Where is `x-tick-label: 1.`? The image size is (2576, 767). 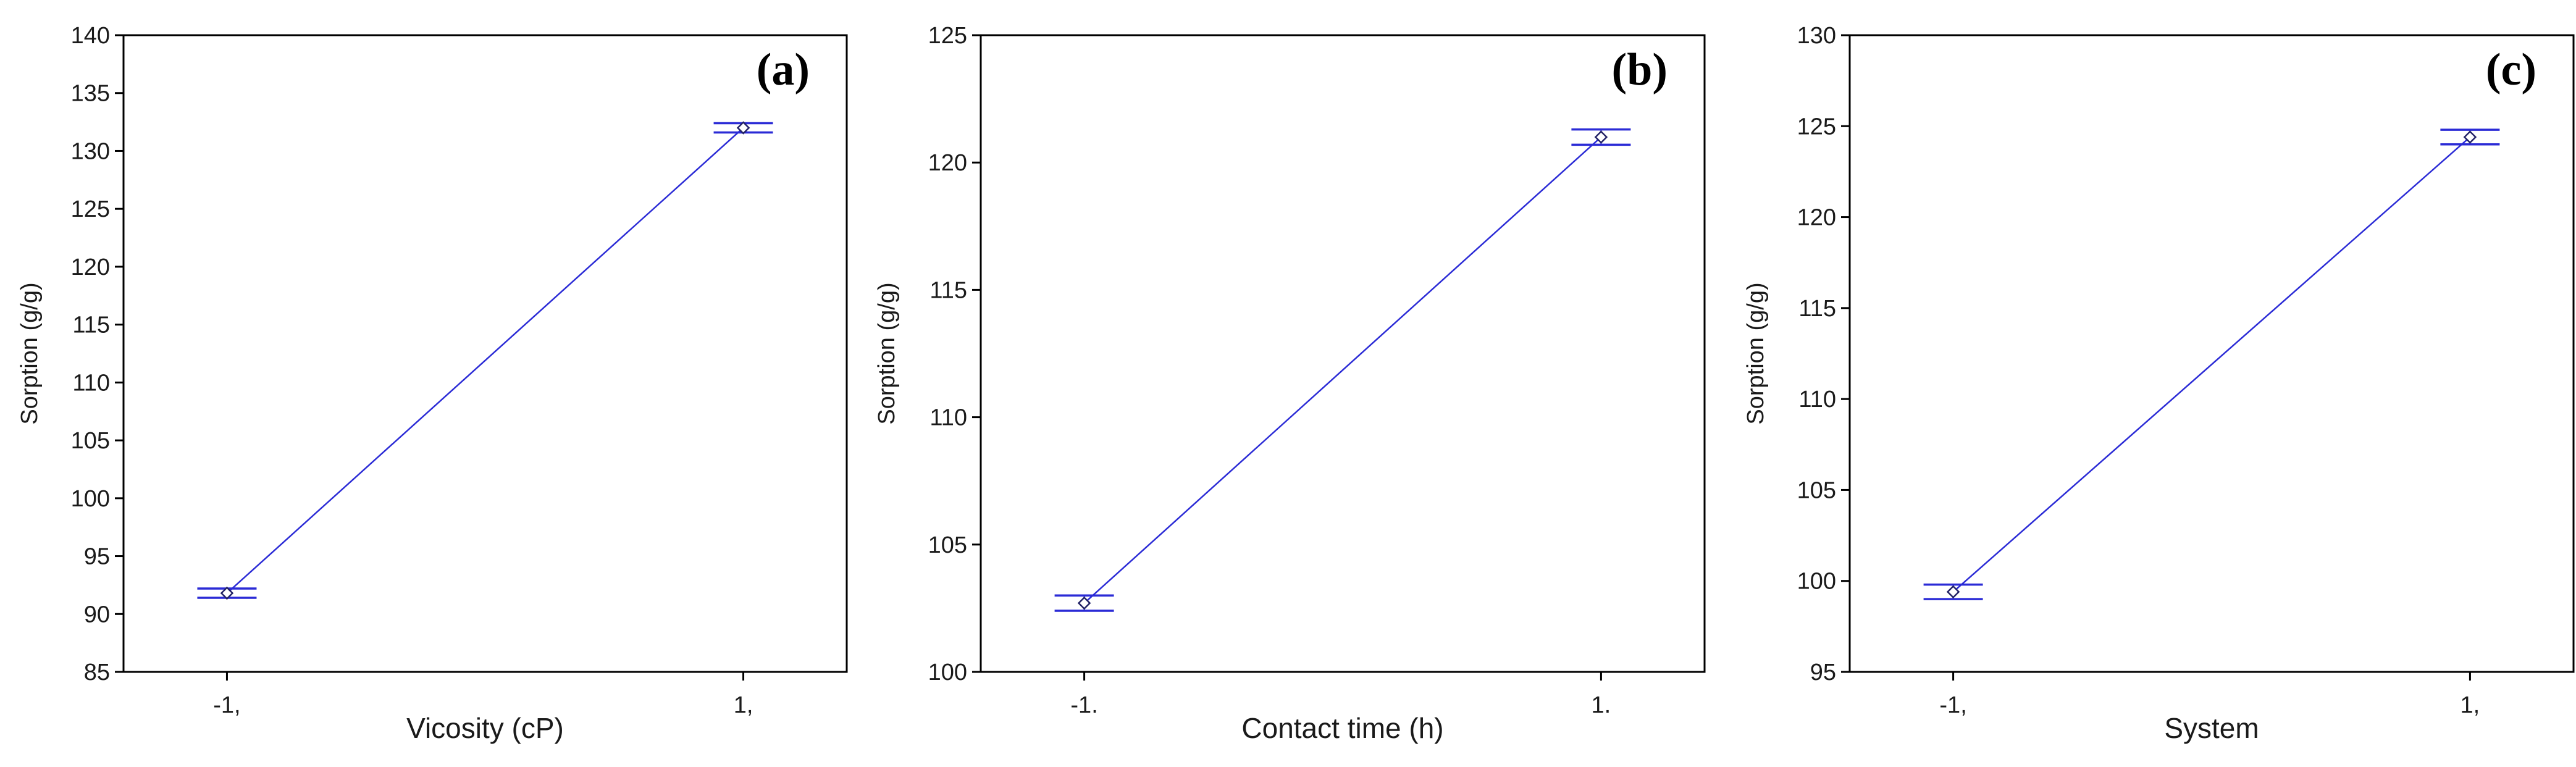 x-tick-label: 1. is located at coordinates (1602, 705).